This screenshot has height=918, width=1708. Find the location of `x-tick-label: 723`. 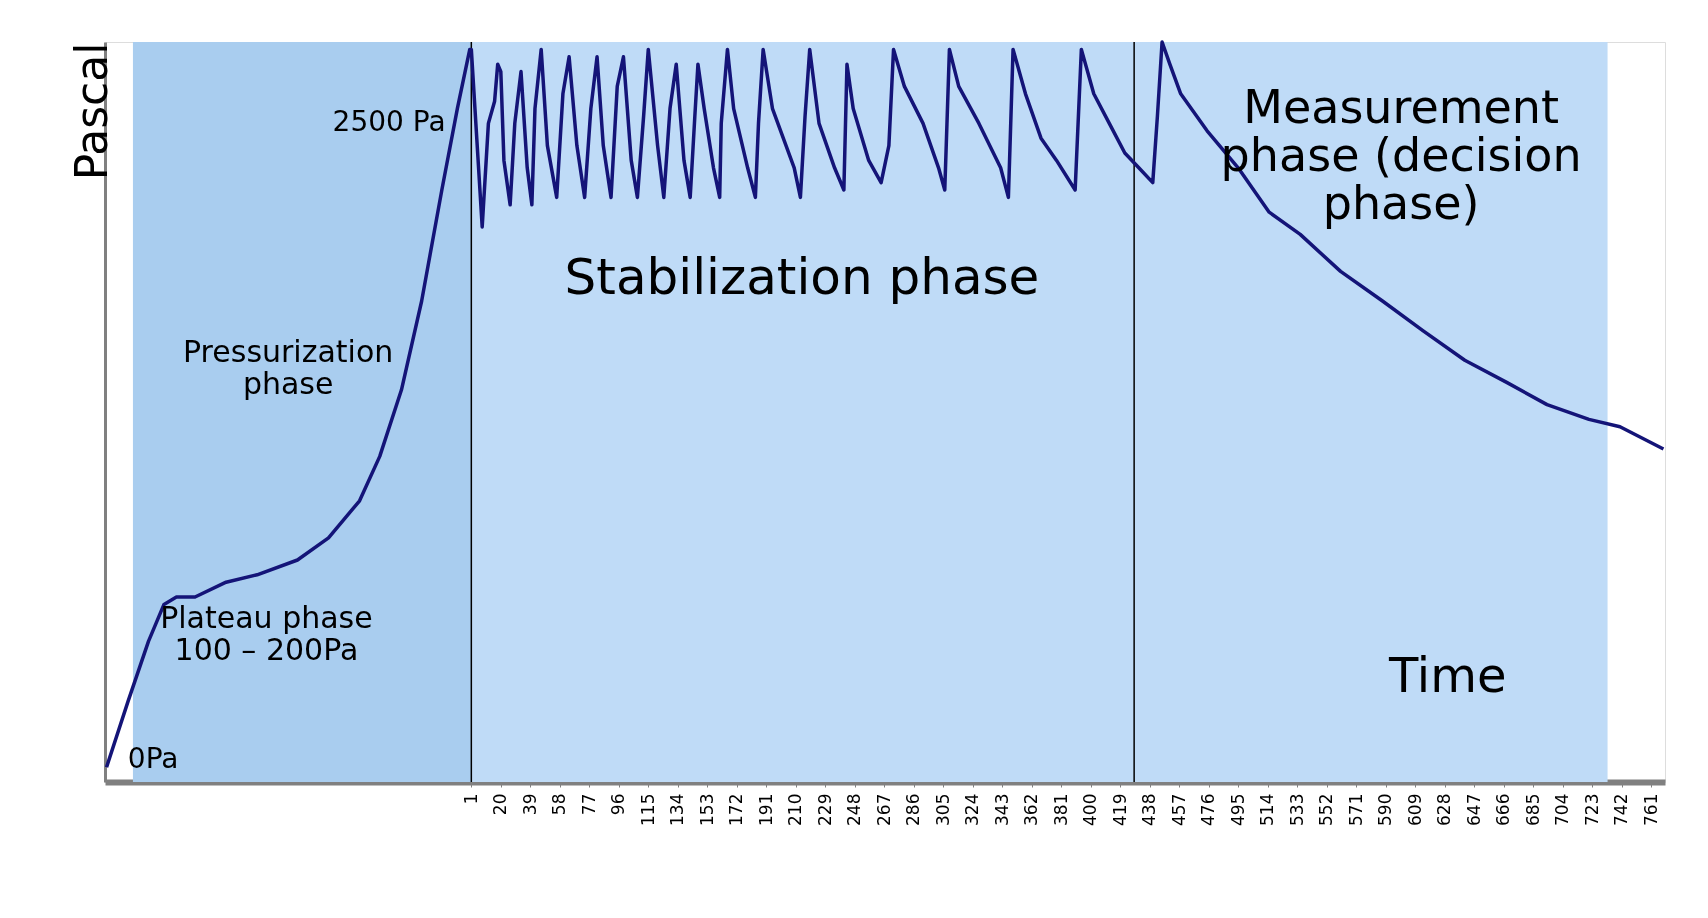

x-tick-label: 723 is located at coordinates (1591, 809).